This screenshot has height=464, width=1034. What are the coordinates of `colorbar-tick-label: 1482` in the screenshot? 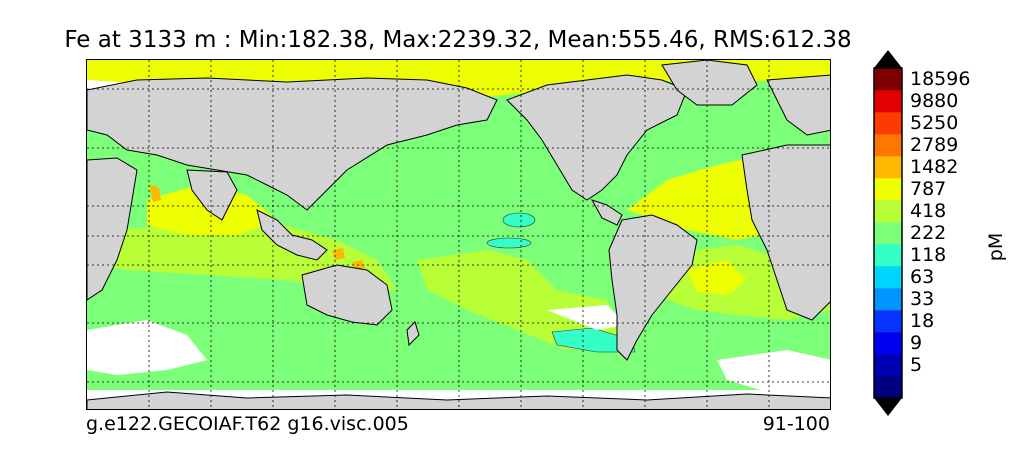 It's located at (934, 167).